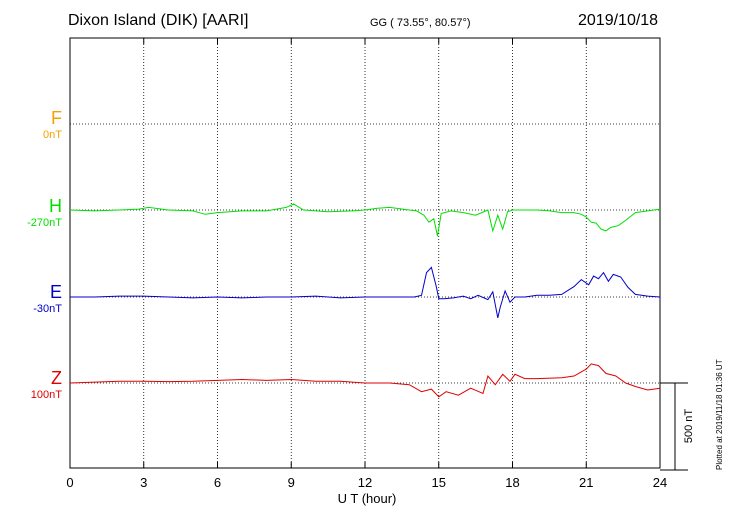 Image resolution: width=730 pixels, height=520 pixels. Describe the element at coordinates (158, 20) in the screenshot. I see `station-title: Dixon Island (DIK) [AARI]` at that location.